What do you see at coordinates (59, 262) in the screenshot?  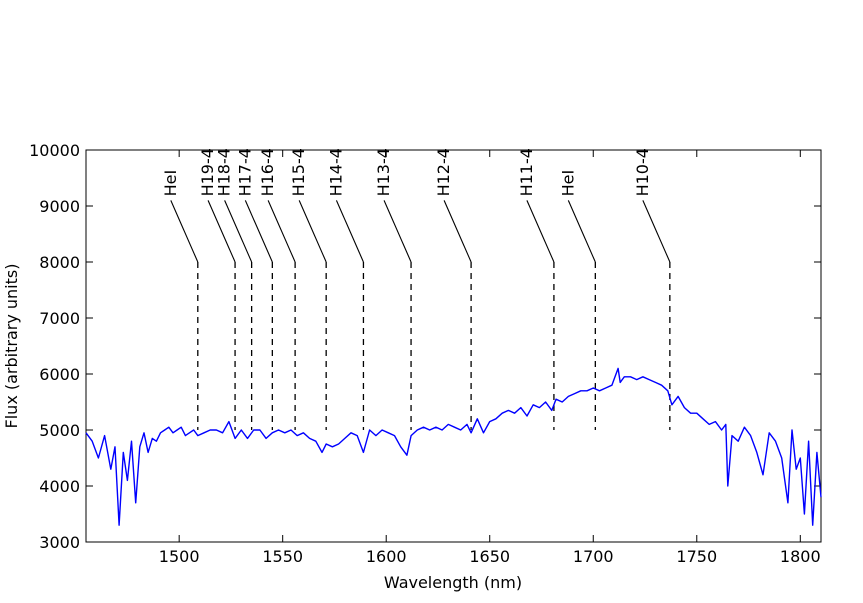 I see `y-tick-label: 8000` at bounding box center [59, 262].